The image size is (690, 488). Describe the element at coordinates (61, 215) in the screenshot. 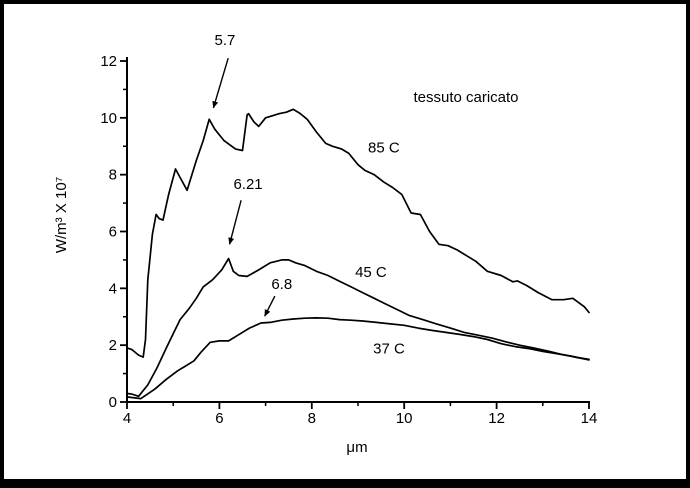

I see `y-axis-label: W/m³ X 10⁷` at that location.